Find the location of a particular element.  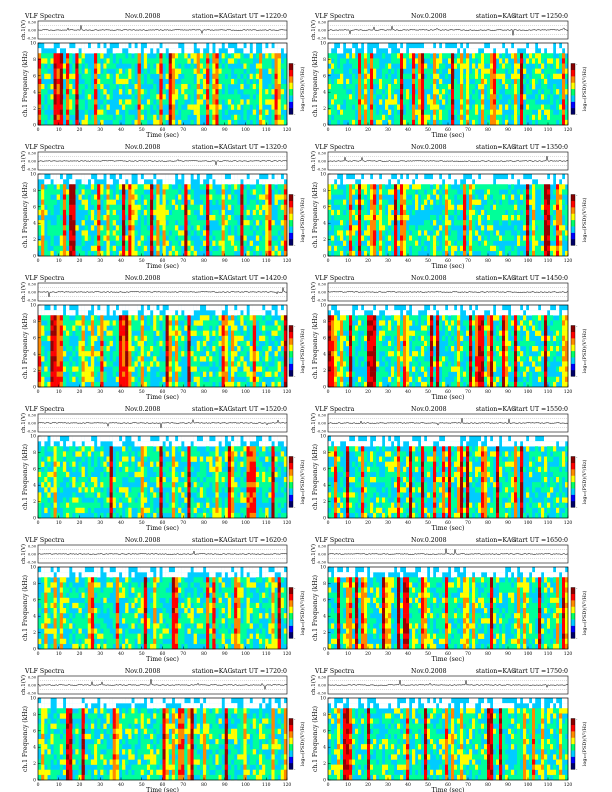

x-tick-label: 100 is located at coordinates (528, 261).